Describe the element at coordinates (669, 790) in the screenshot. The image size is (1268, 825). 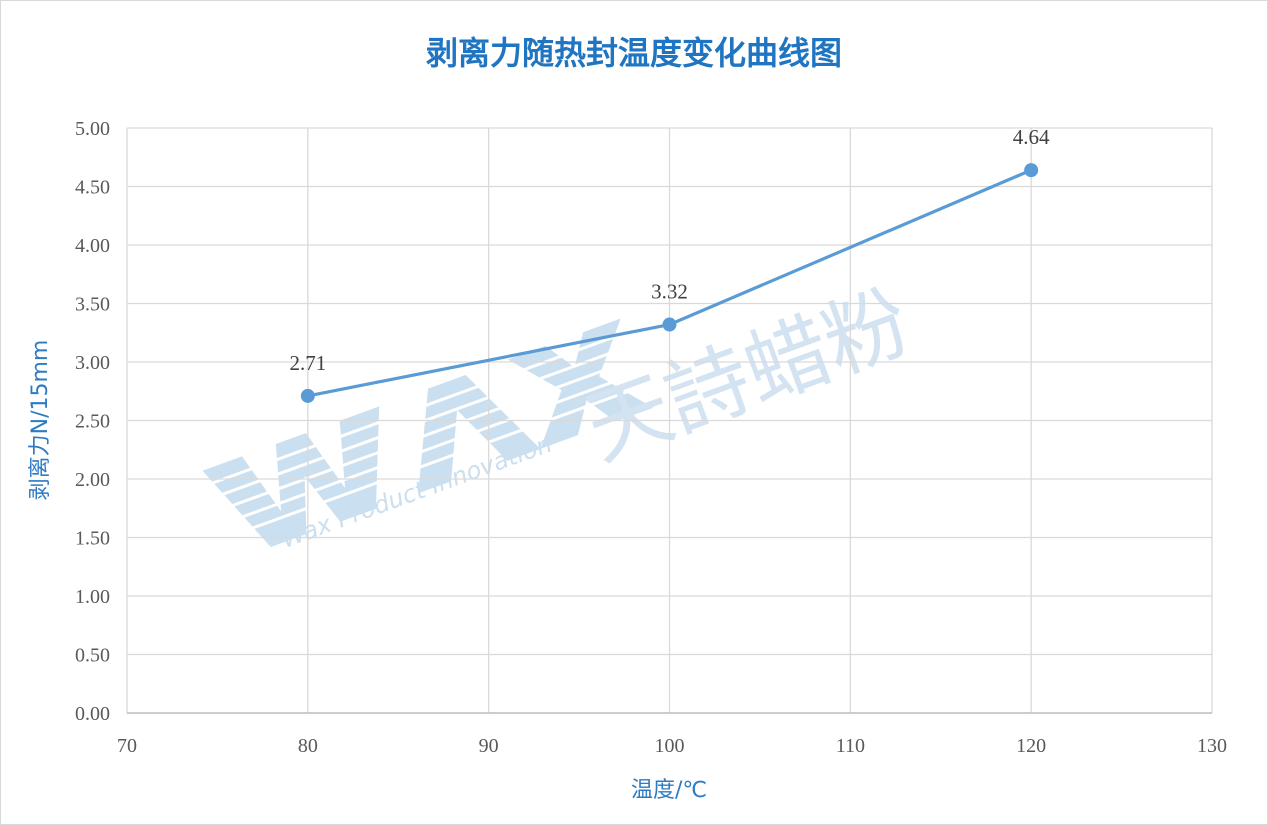
I see `x-axis-label: 温度/℃` at that location.